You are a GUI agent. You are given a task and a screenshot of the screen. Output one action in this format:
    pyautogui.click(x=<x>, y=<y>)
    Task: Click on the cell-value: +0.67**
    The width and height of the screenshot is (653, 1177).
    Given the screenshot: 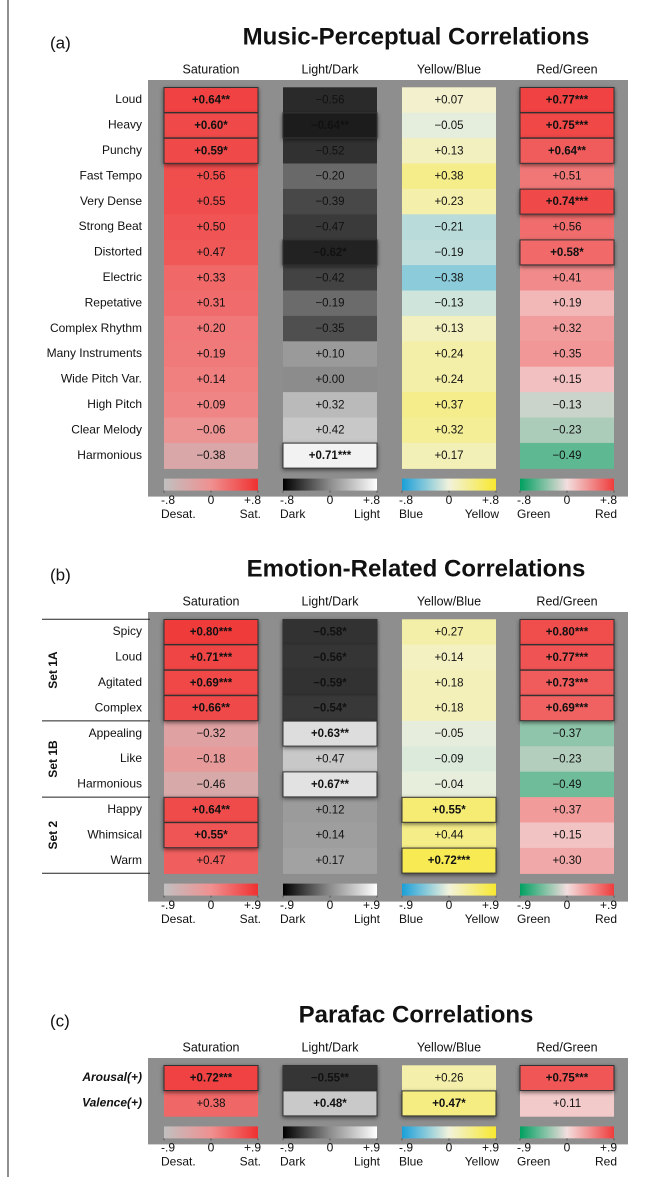 What is the action you would take?
    pyautogui.click(x=330, y=785)
    